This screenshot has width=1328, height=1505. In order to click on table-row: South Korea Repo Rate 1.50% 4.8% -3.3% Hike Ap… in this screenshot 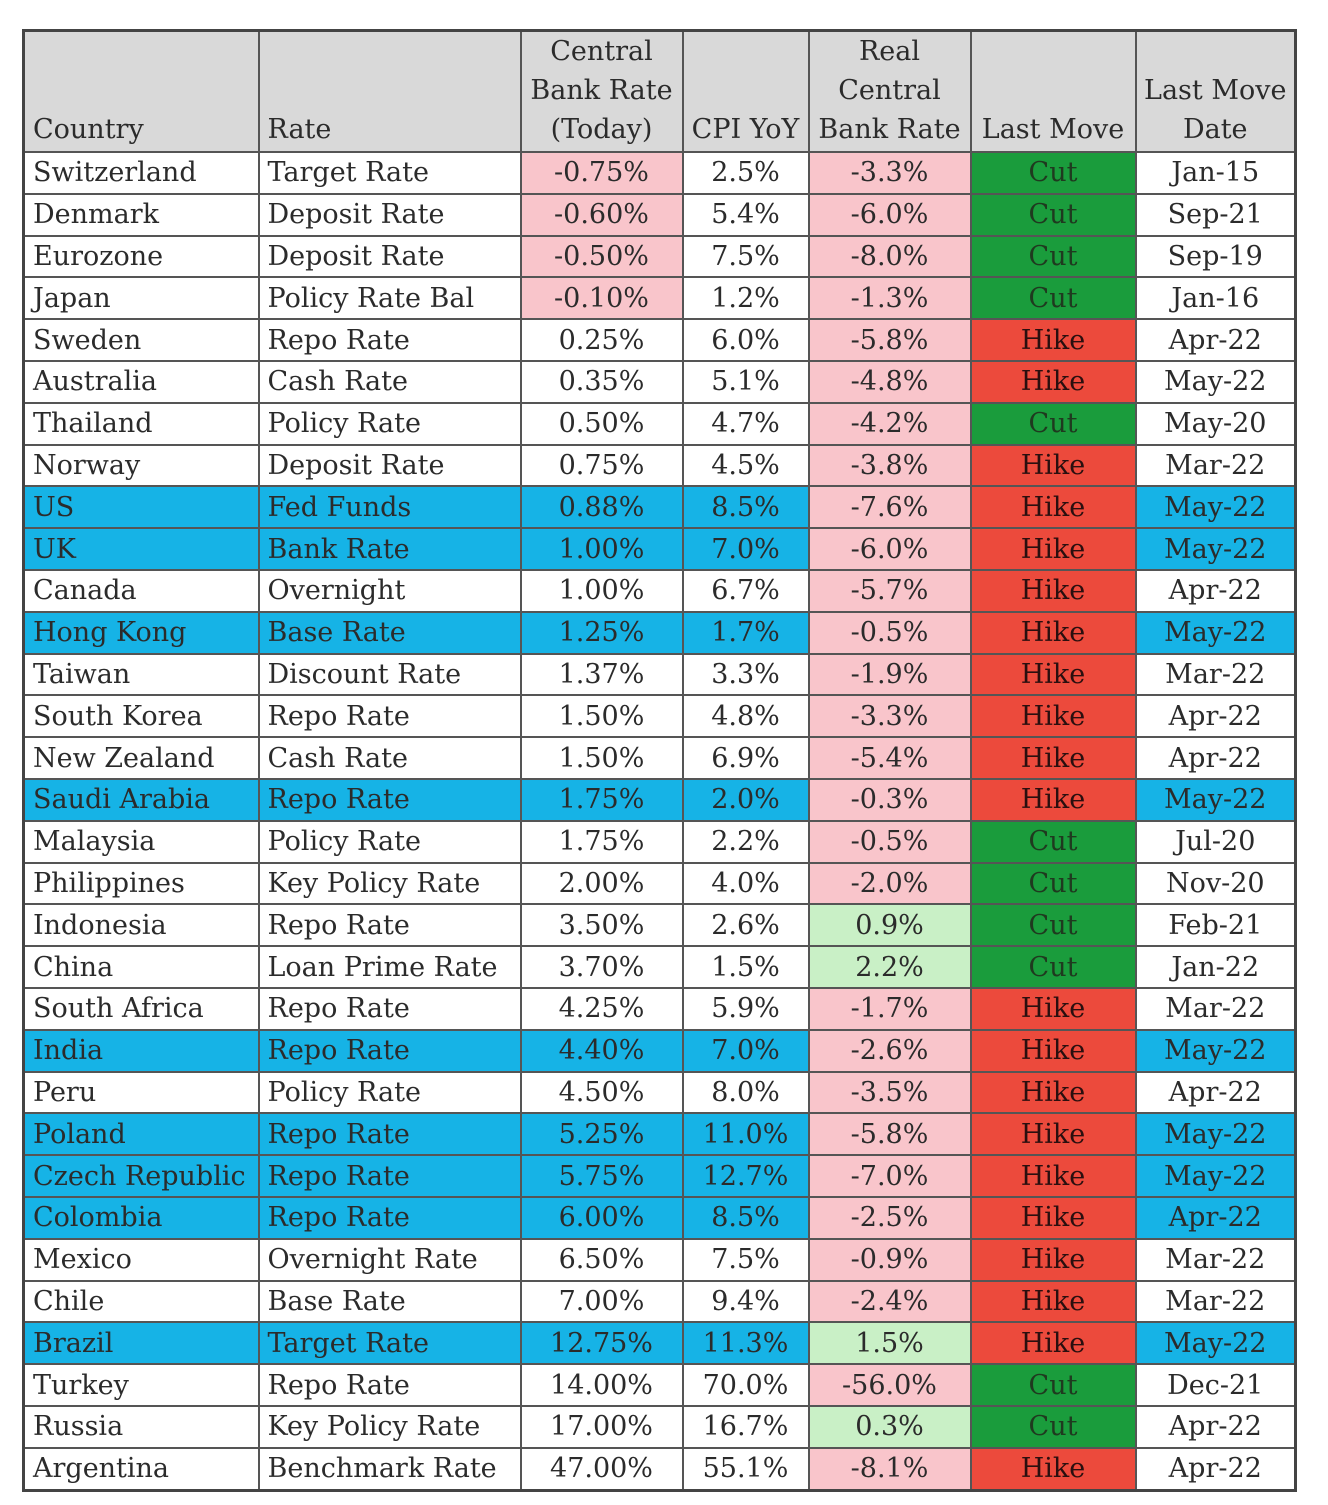, I will do `click(659, 716)`.